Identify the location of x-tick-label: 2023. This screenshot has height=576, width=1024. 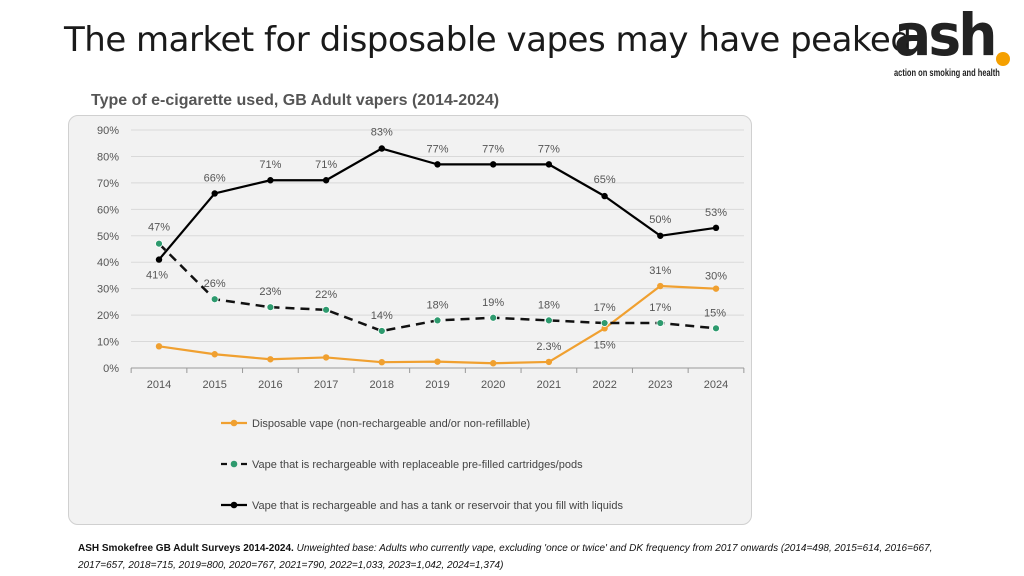
(660, 385).